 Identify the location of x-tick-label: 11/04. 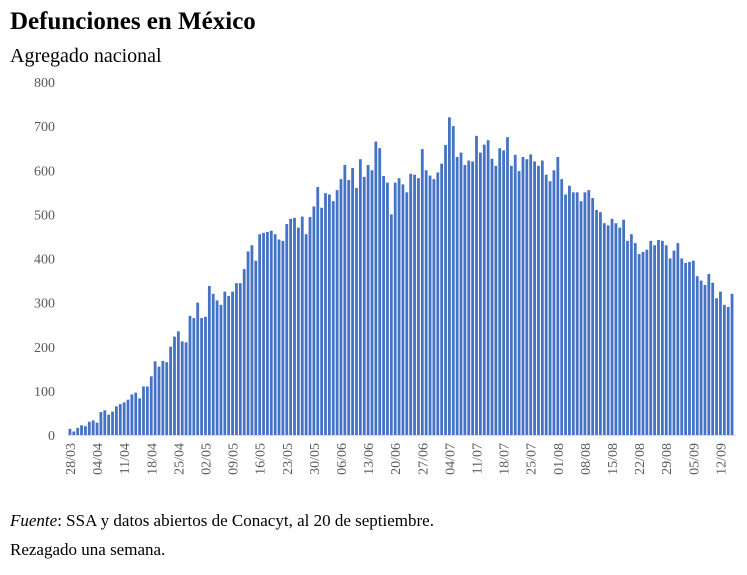
(125, 458).